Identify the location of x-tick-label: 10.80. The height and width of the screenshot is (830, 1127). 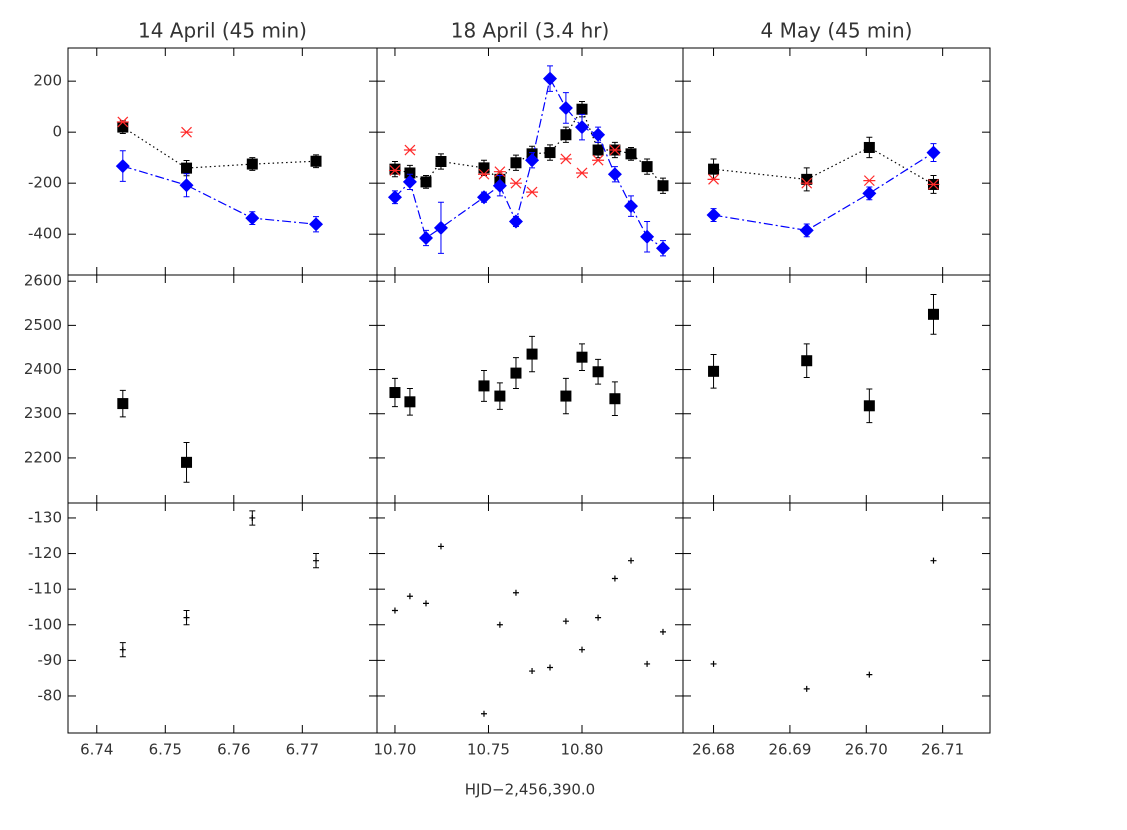
(582, 750).